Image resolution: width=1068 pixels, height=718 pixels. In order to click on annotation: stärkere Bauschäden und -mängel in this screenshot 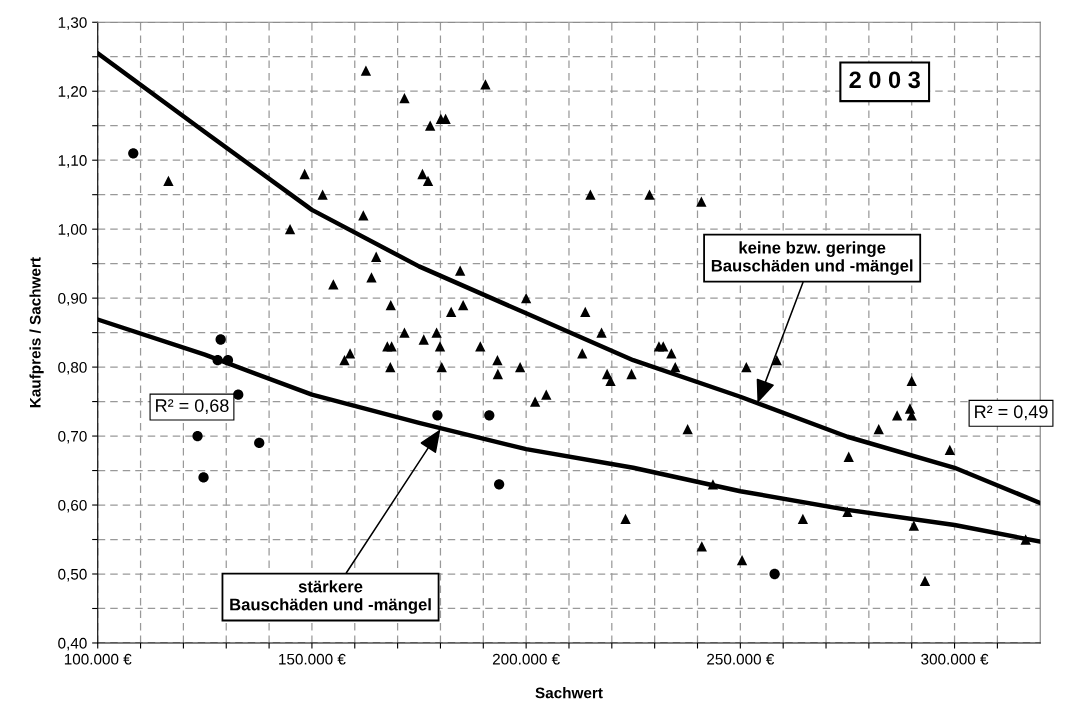, I will do `click(330, 597)`.